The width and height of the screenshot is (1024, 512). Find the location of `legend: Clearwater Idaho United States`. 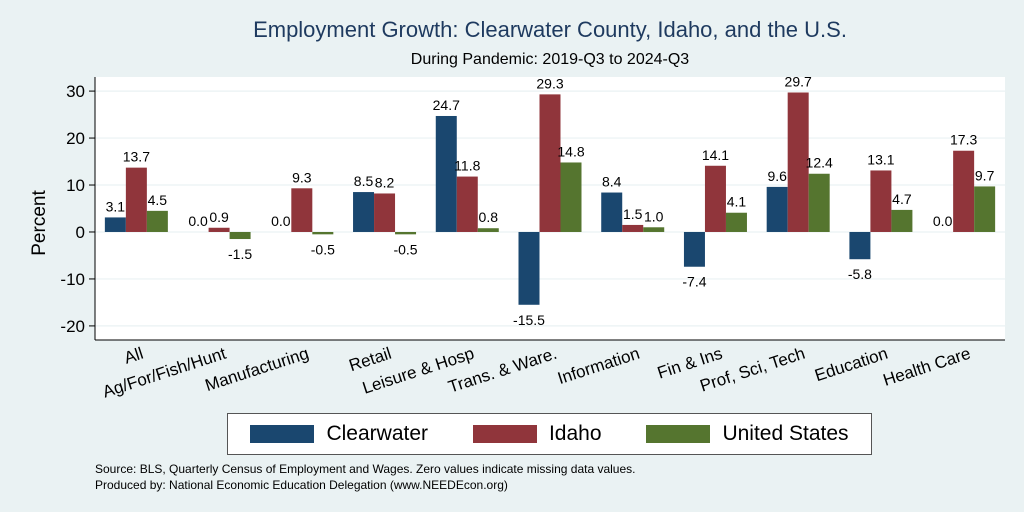

legend: Clearwater Idaho United States is located at coordinates (549, 434).